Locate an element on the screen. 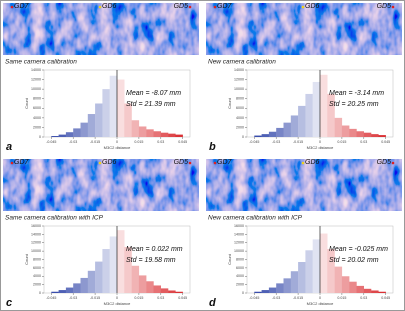  mean-text: Mean = -8.07 mm is located at coordinates (153, 93).